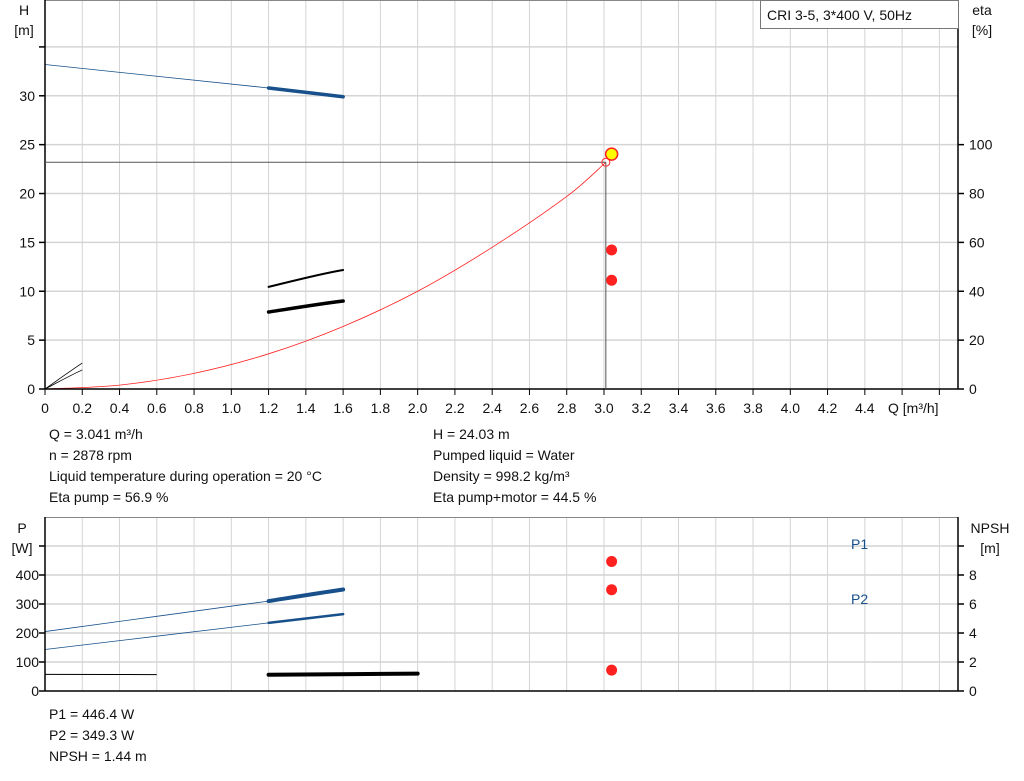  What do you see at coordinates (63, 379) in the screenshot?
I see `curve-eta_pump_motor-extrapolated` at bounding box center [63, 379].